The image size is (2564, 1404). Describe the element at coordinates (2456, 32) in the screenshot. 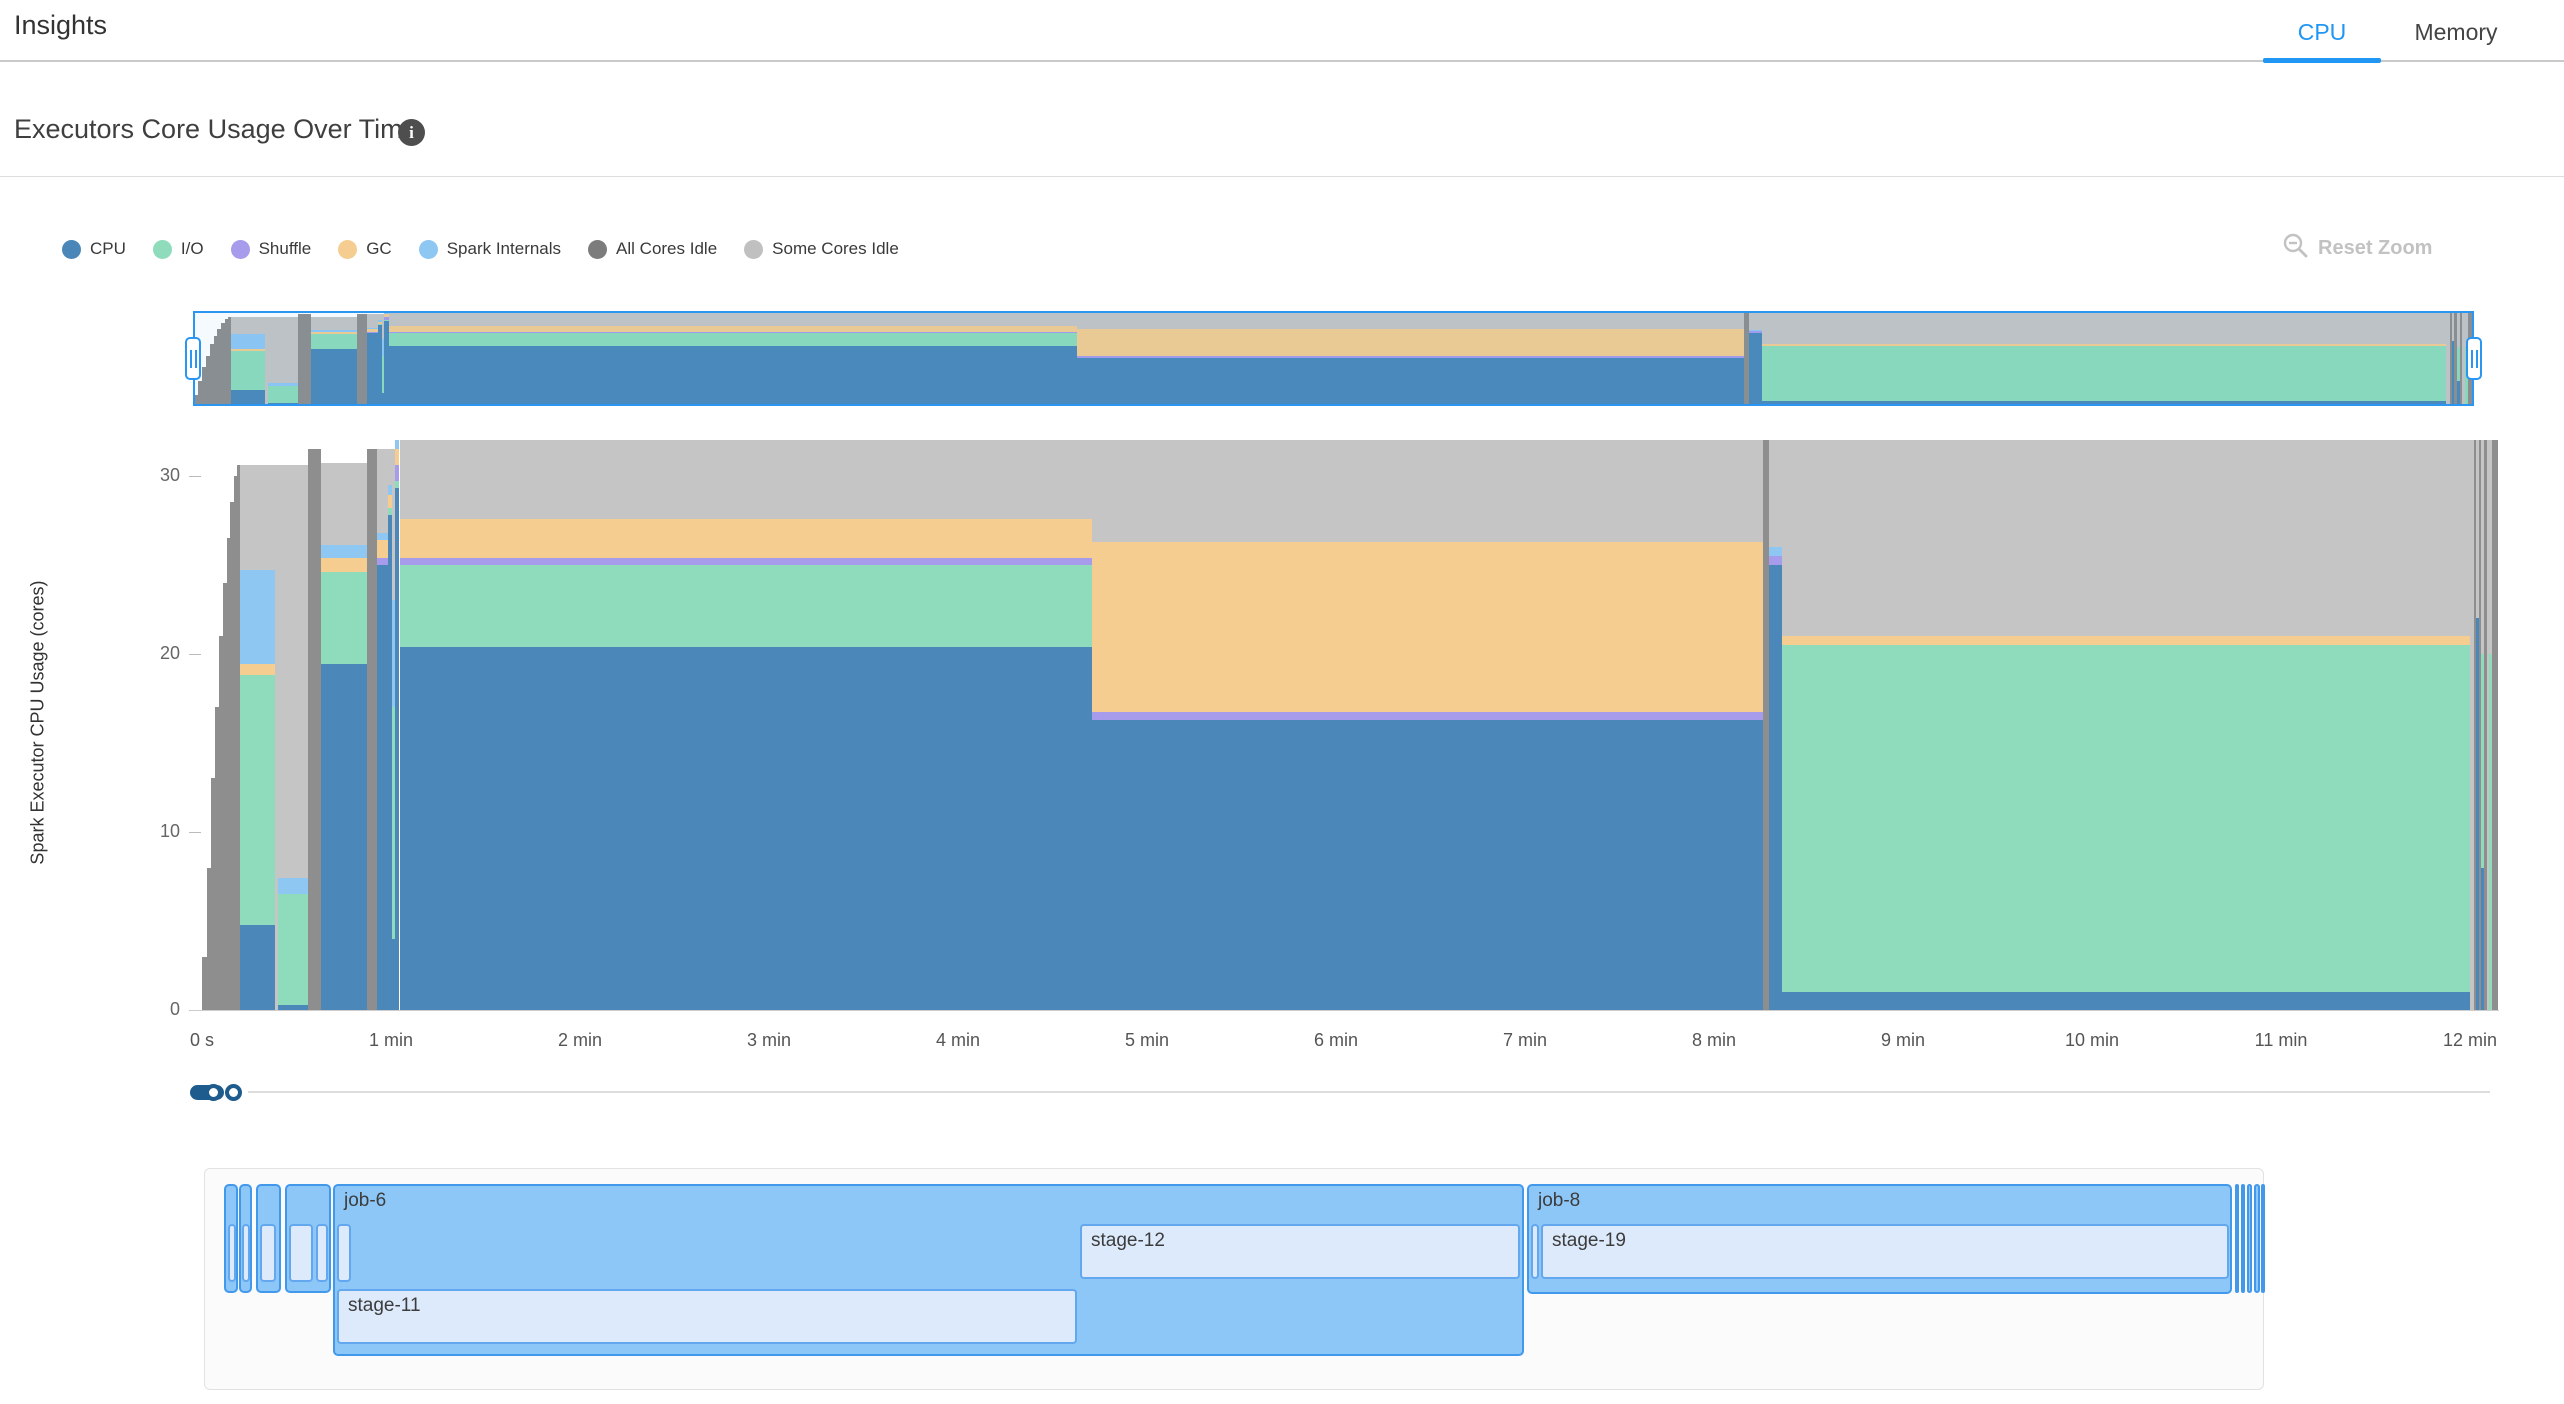

I see `tab-memory: Memory` at that location.